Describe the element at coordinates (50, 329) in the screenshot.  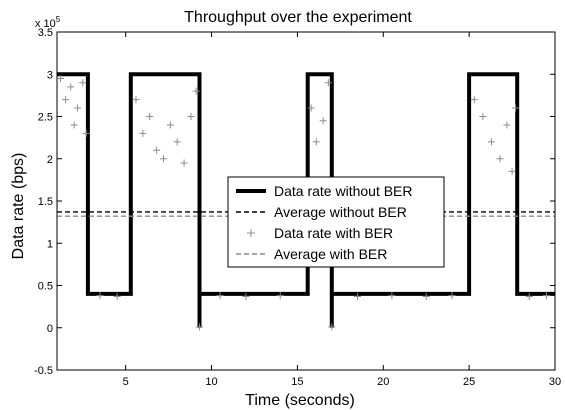
I see `y-tick-label: 0` at that location.